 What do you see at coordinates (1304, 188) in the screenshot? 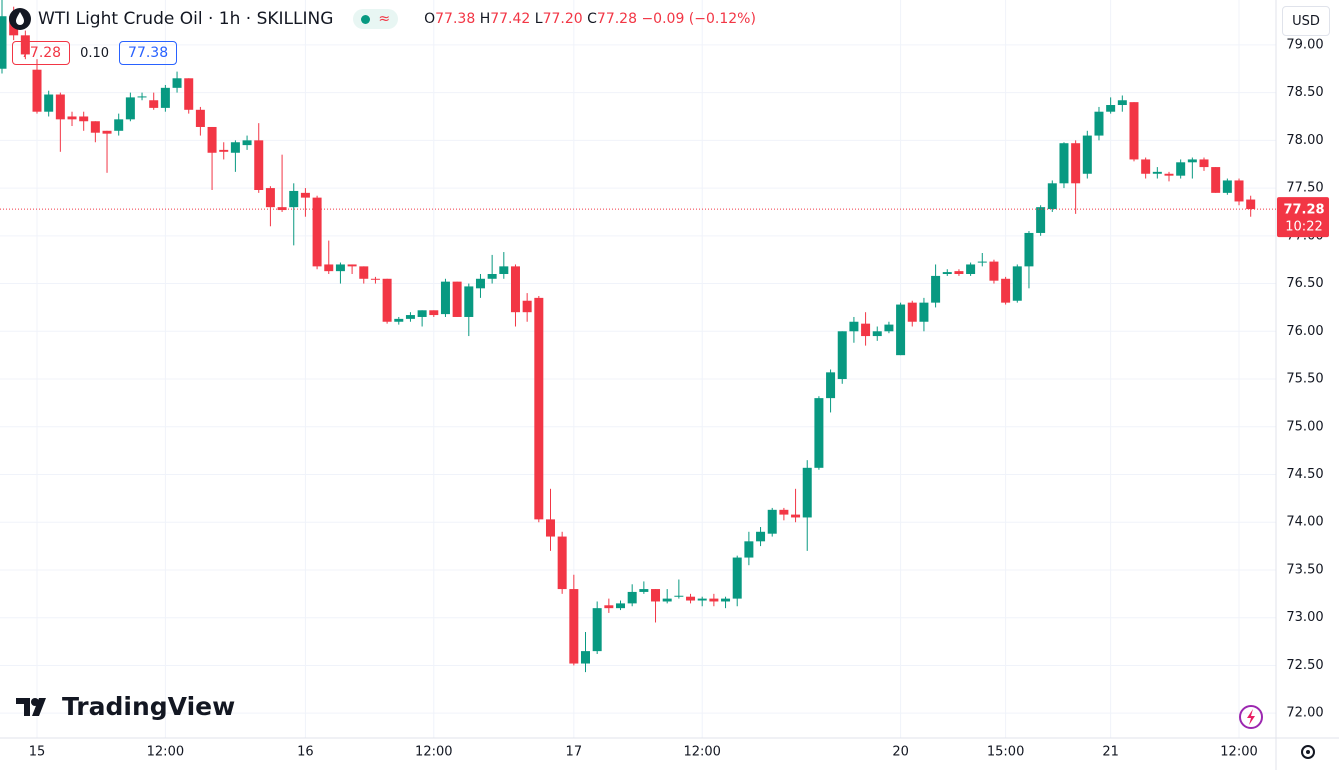
I see `y-tick-label: 77.50` at bounding box center [1304, 188].